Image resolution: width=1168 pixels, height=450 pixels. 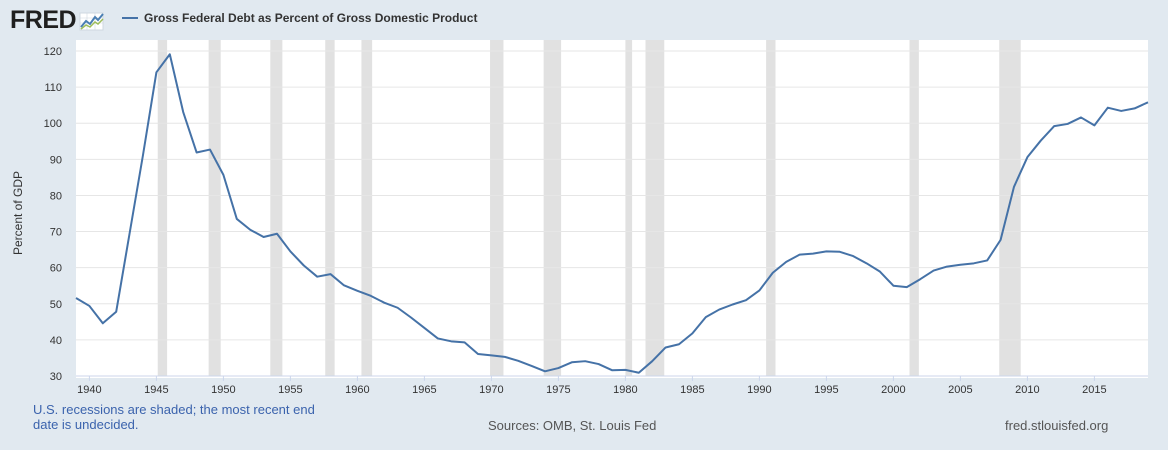 I want to click on x-tick-label-2000: 2000, so click(x=893, y=390).